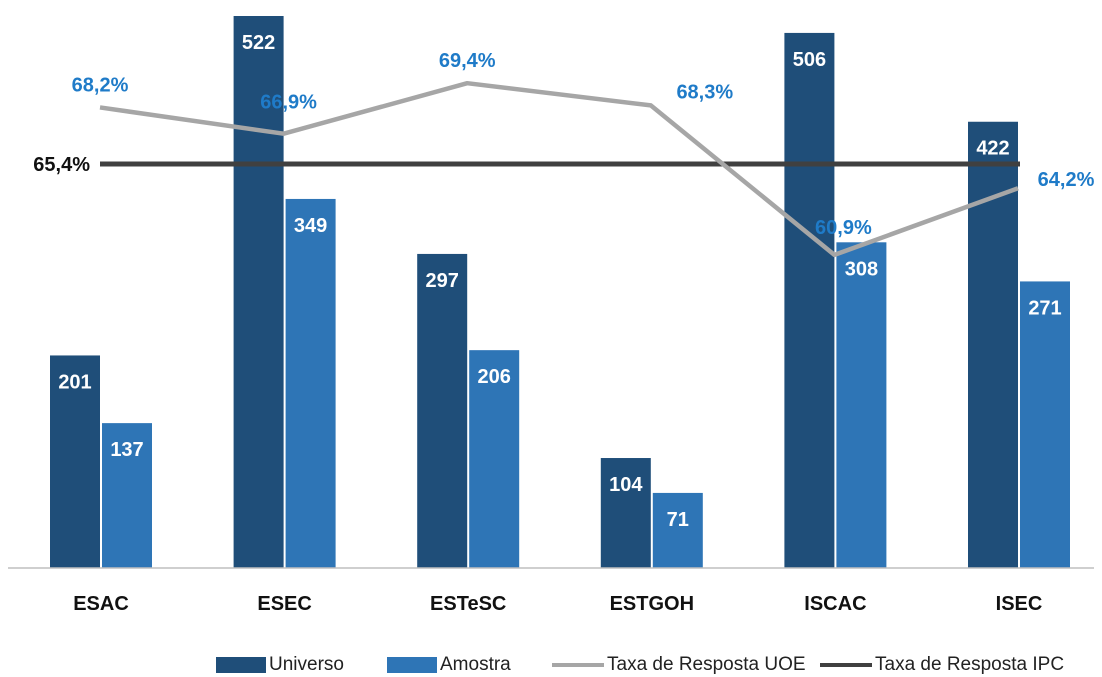 The height and width of the screenshot is (677, 1102). Describe the element at coordinates (258, 292) in the screenshot. I see `bar-universo-esec` at that location.